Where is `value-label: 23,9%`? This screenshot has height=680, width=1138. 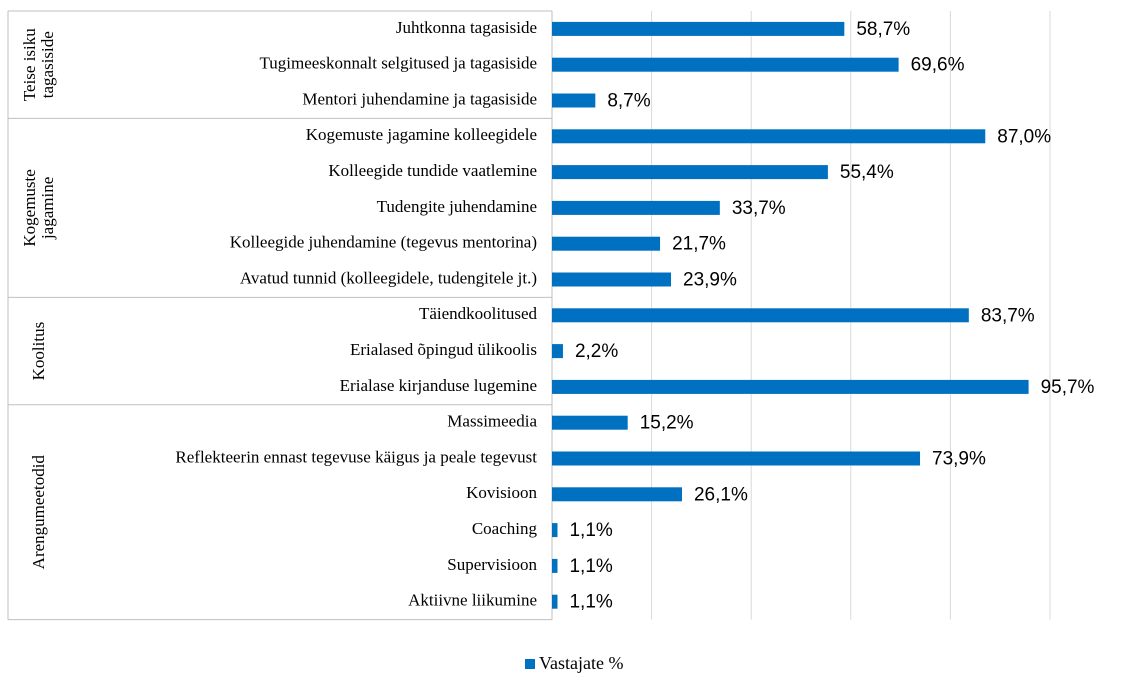 value-label: 23,9% is located at coordinates (710, 280).